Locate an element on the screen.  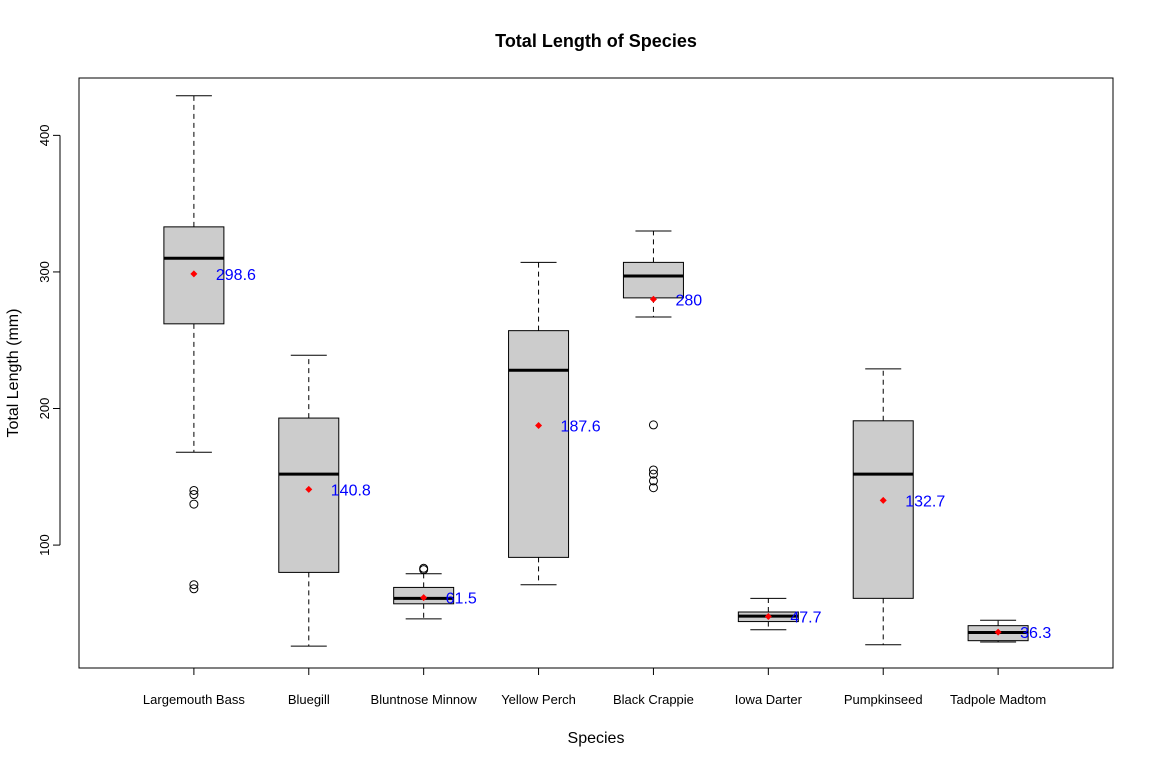
y-tick-label: 200 is located at coordinates (44, 409).